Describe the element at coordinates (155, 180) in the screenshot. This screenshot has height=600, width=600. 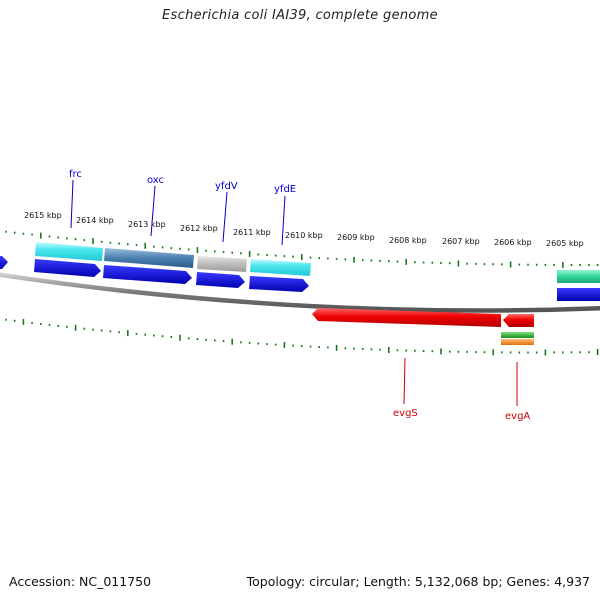
I see `gene-label-oxc: oxc` at that location.